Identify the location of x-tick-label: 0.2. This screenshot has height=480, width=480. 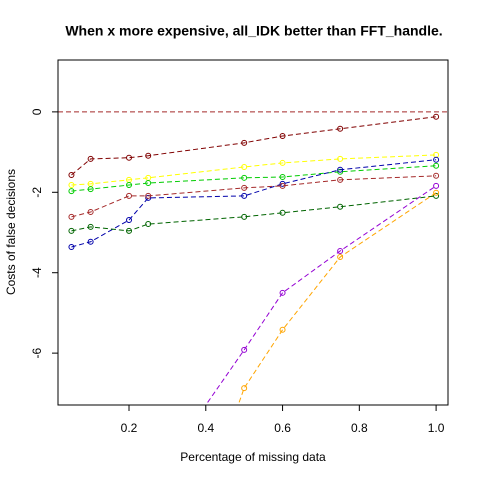
(129, 428).